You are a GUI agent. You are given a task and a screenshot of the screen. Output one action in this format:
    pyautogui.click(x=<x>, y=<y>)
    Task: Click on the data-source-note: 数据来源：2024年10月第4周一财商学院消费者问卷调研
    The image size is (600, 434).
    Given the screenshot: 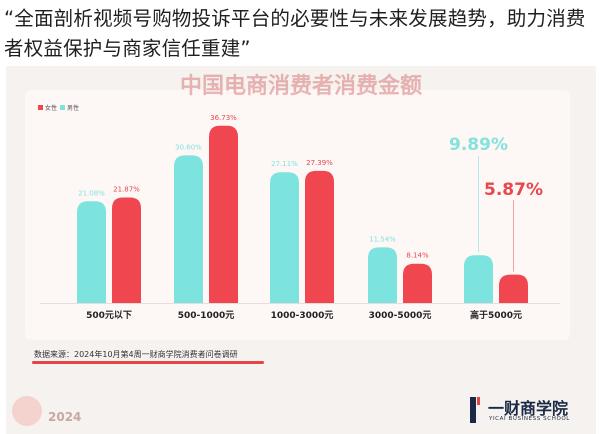 What is the action you would take?
    pyautogui.click(x=136, y=354)
    